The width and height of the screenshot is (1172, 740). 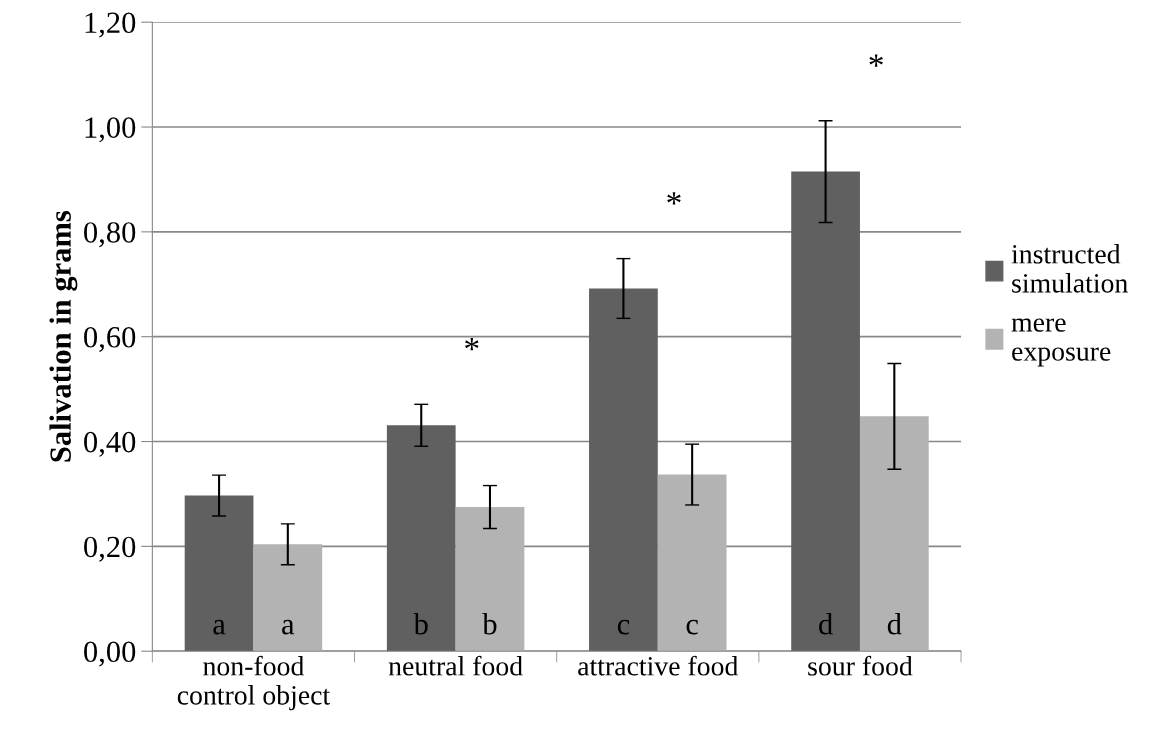 What do you see at coordinates (254, 683) in the screenshot?
I see `x-tick-label: non-food control object` at bounding box center [254, 683].